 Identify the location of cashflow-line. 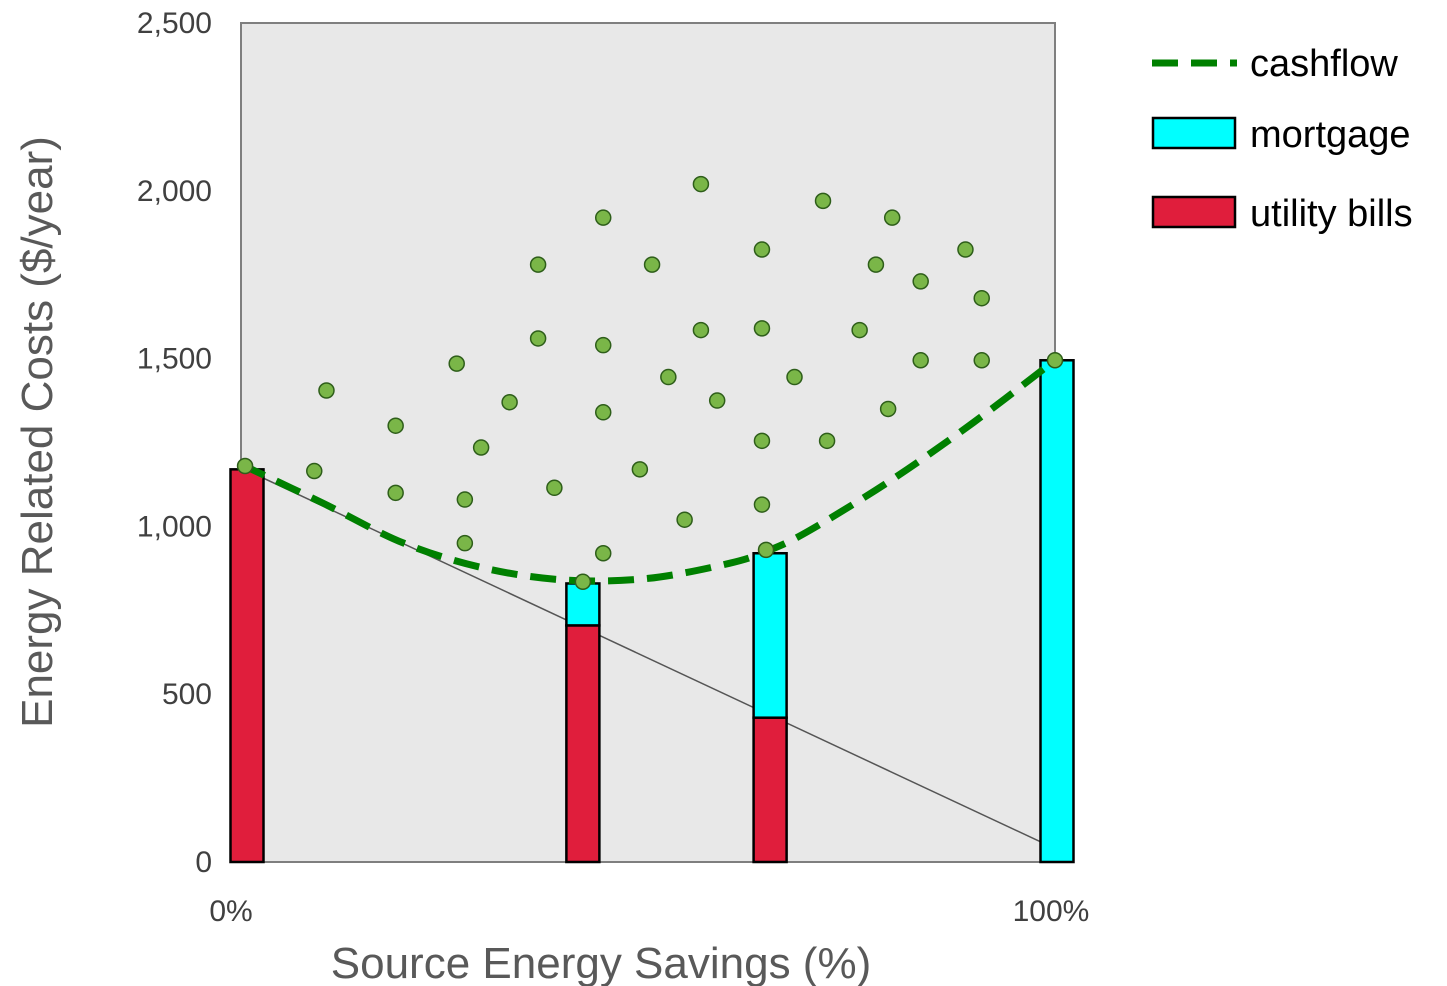
(648, 471).